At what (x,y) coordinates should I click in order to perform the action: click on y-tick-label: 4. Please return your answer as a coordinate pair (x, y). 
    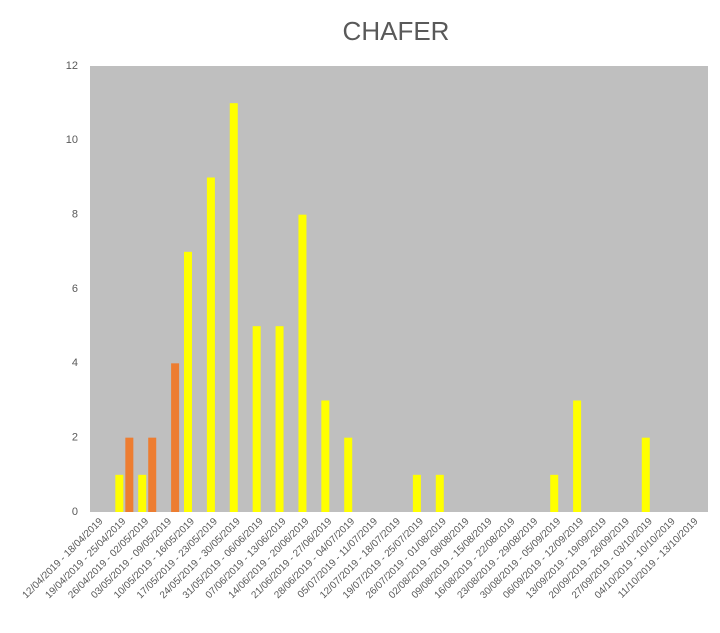
    Looking at the image, I should click on (75, 363).